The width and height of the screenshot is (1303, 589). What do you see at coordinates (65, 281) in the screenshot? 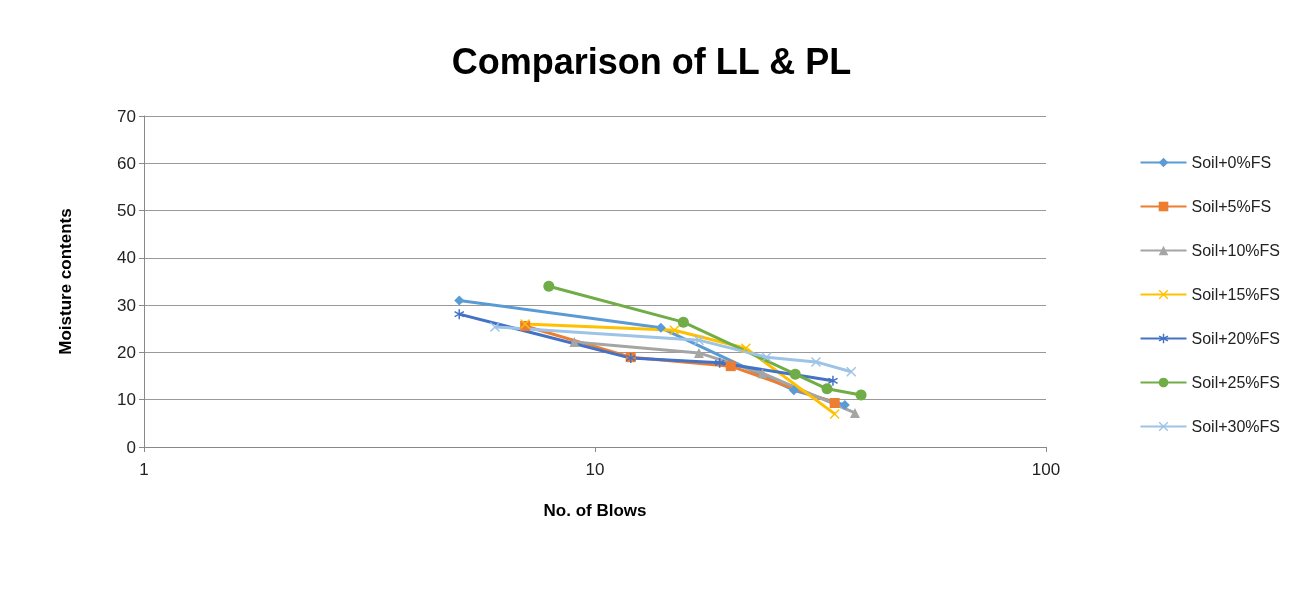
I see `y-axis-title: Moisture contents` at bounding box center [65, 281].